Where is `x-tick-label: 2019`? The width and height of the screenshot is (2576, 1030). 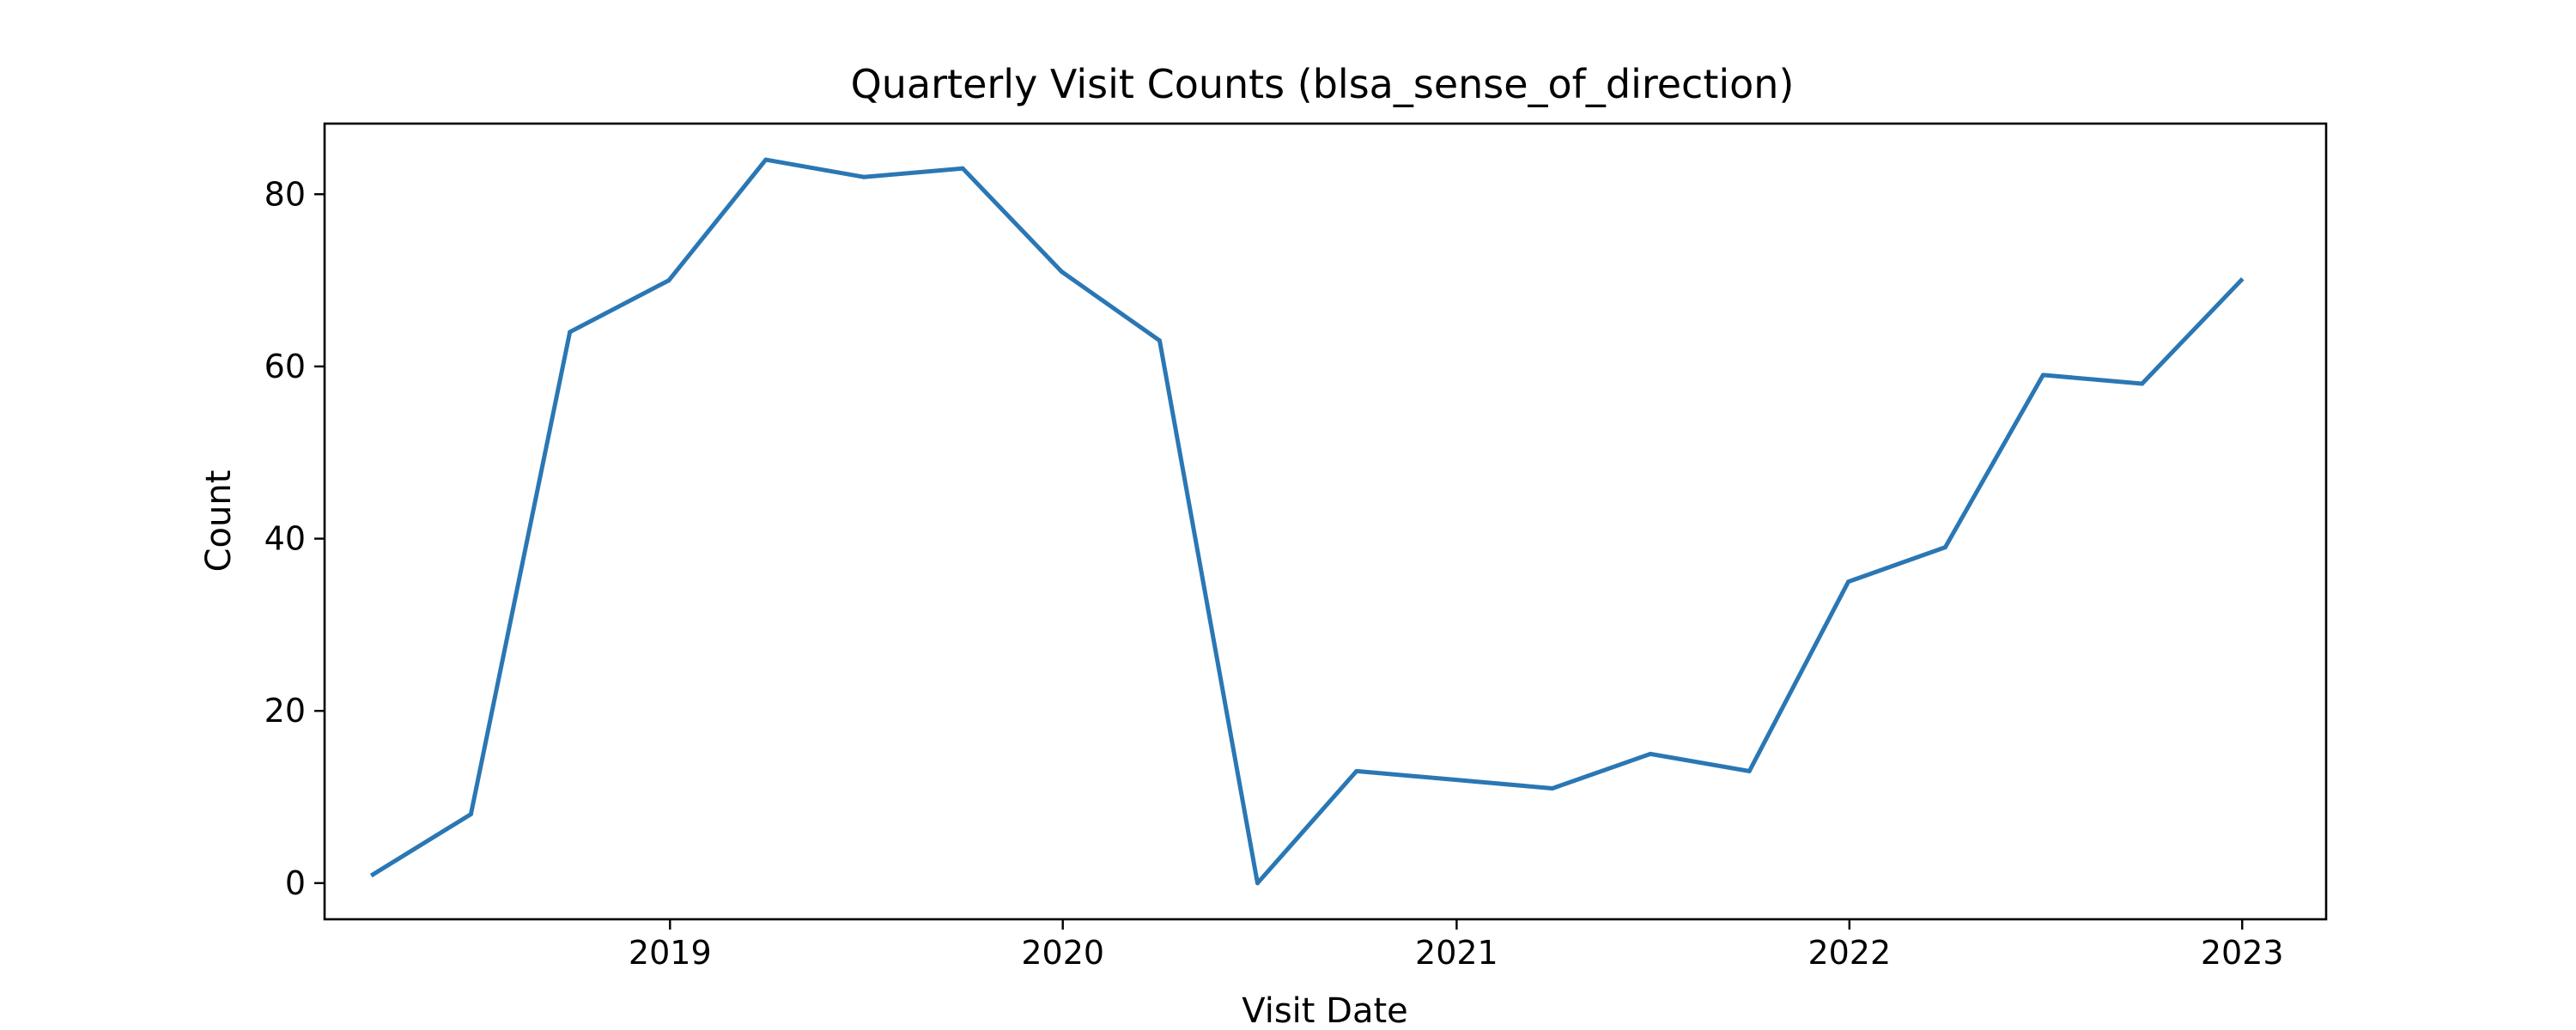 x-tick-label: 2019 is located at coordinates (671, 953).